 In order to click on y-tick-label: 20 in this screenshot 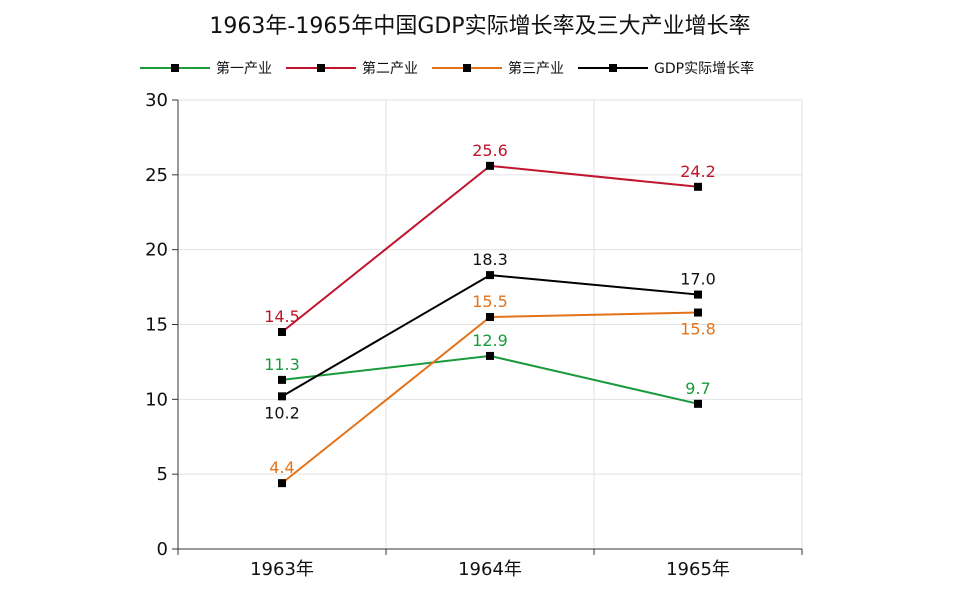, I will do `click(156, 250)`.